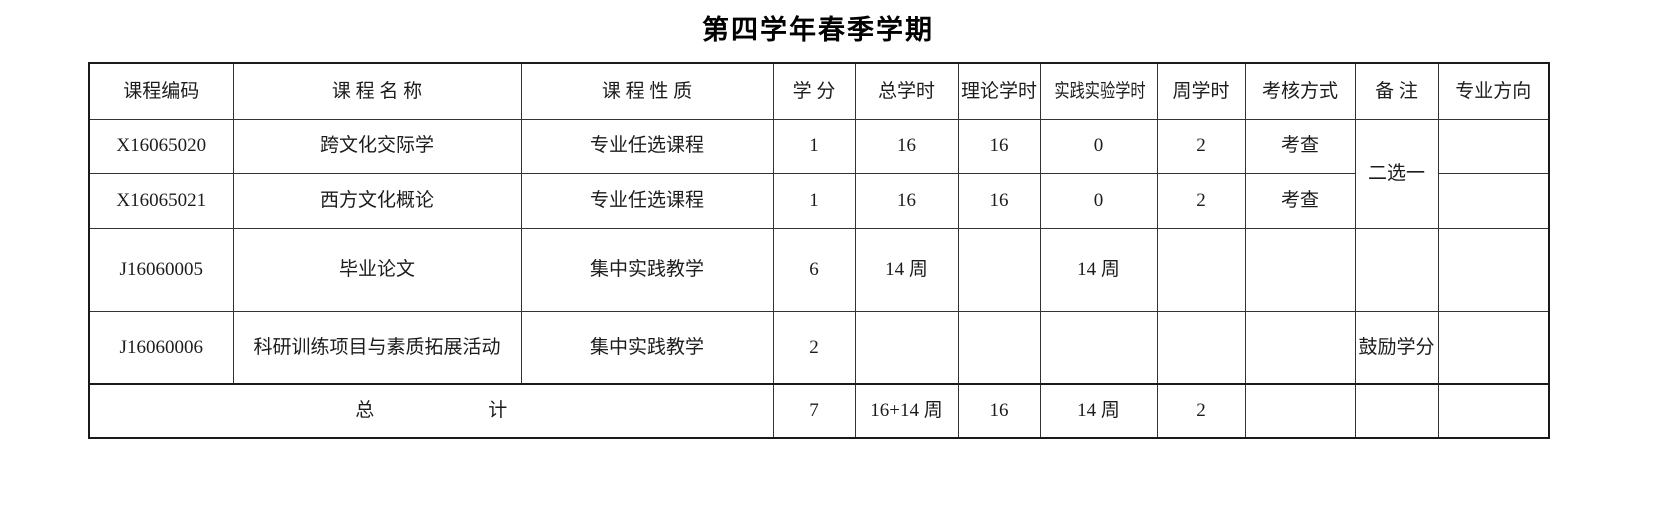 The width and height of the screenshot is (1656, 529). Describe the element at coordinates (431, 411) in the screenshot. I see `total-label: 总 计` at that location.